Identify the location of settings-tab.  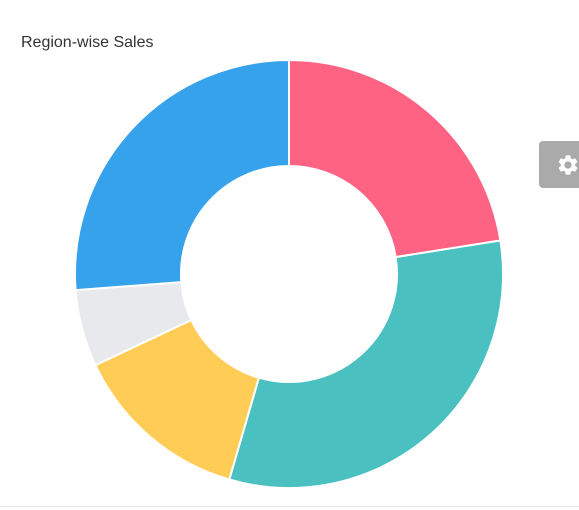
(559, 164).